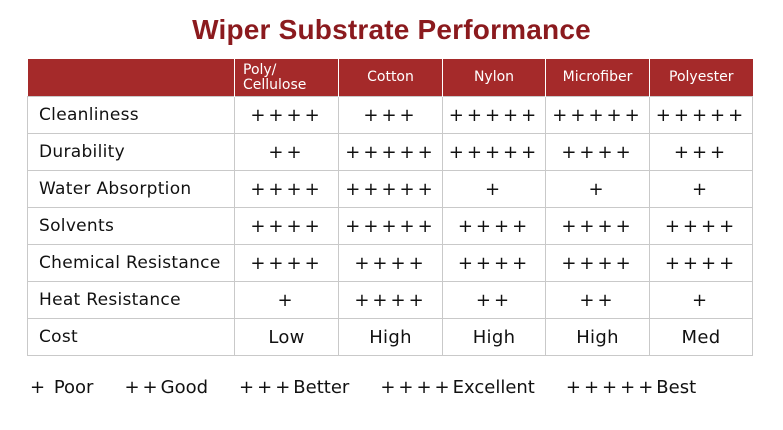 This screenshot has height=430, width=783. Describe the element at coordinates (266, 387) in the screenshot. I see `legend-symbol: +++` at that location.